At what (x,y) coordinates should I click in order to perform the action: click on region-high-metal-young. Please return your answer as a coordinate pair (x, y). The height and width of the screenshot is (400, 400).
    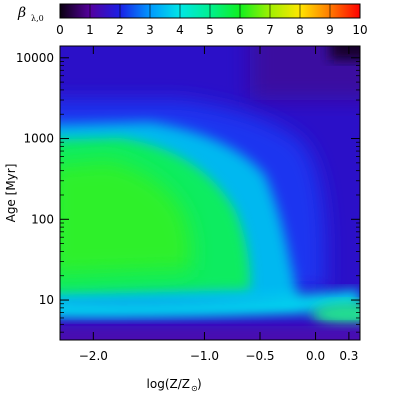
    Looking at the image, I should click on (336, 314).